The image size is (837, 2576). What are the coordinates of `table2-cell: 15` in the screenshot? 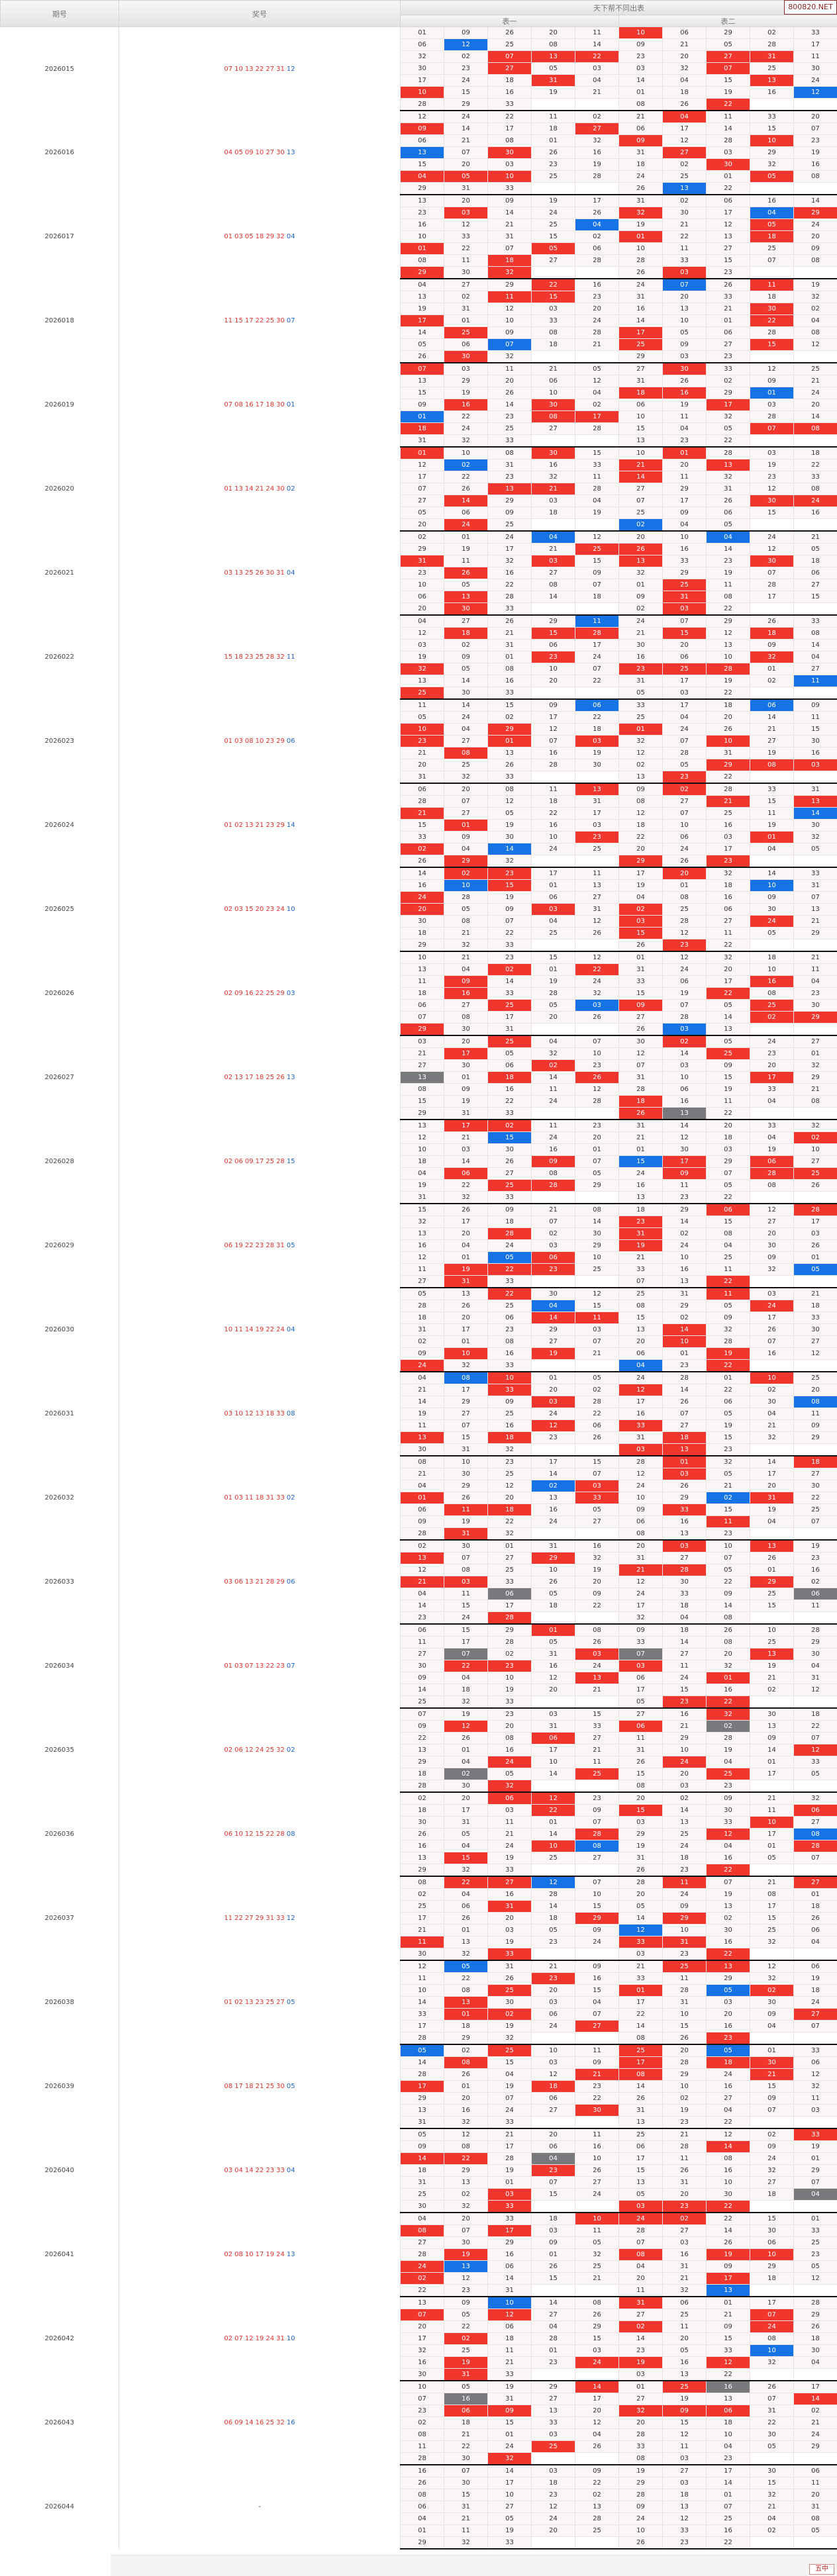 It's located at (772, 1919).